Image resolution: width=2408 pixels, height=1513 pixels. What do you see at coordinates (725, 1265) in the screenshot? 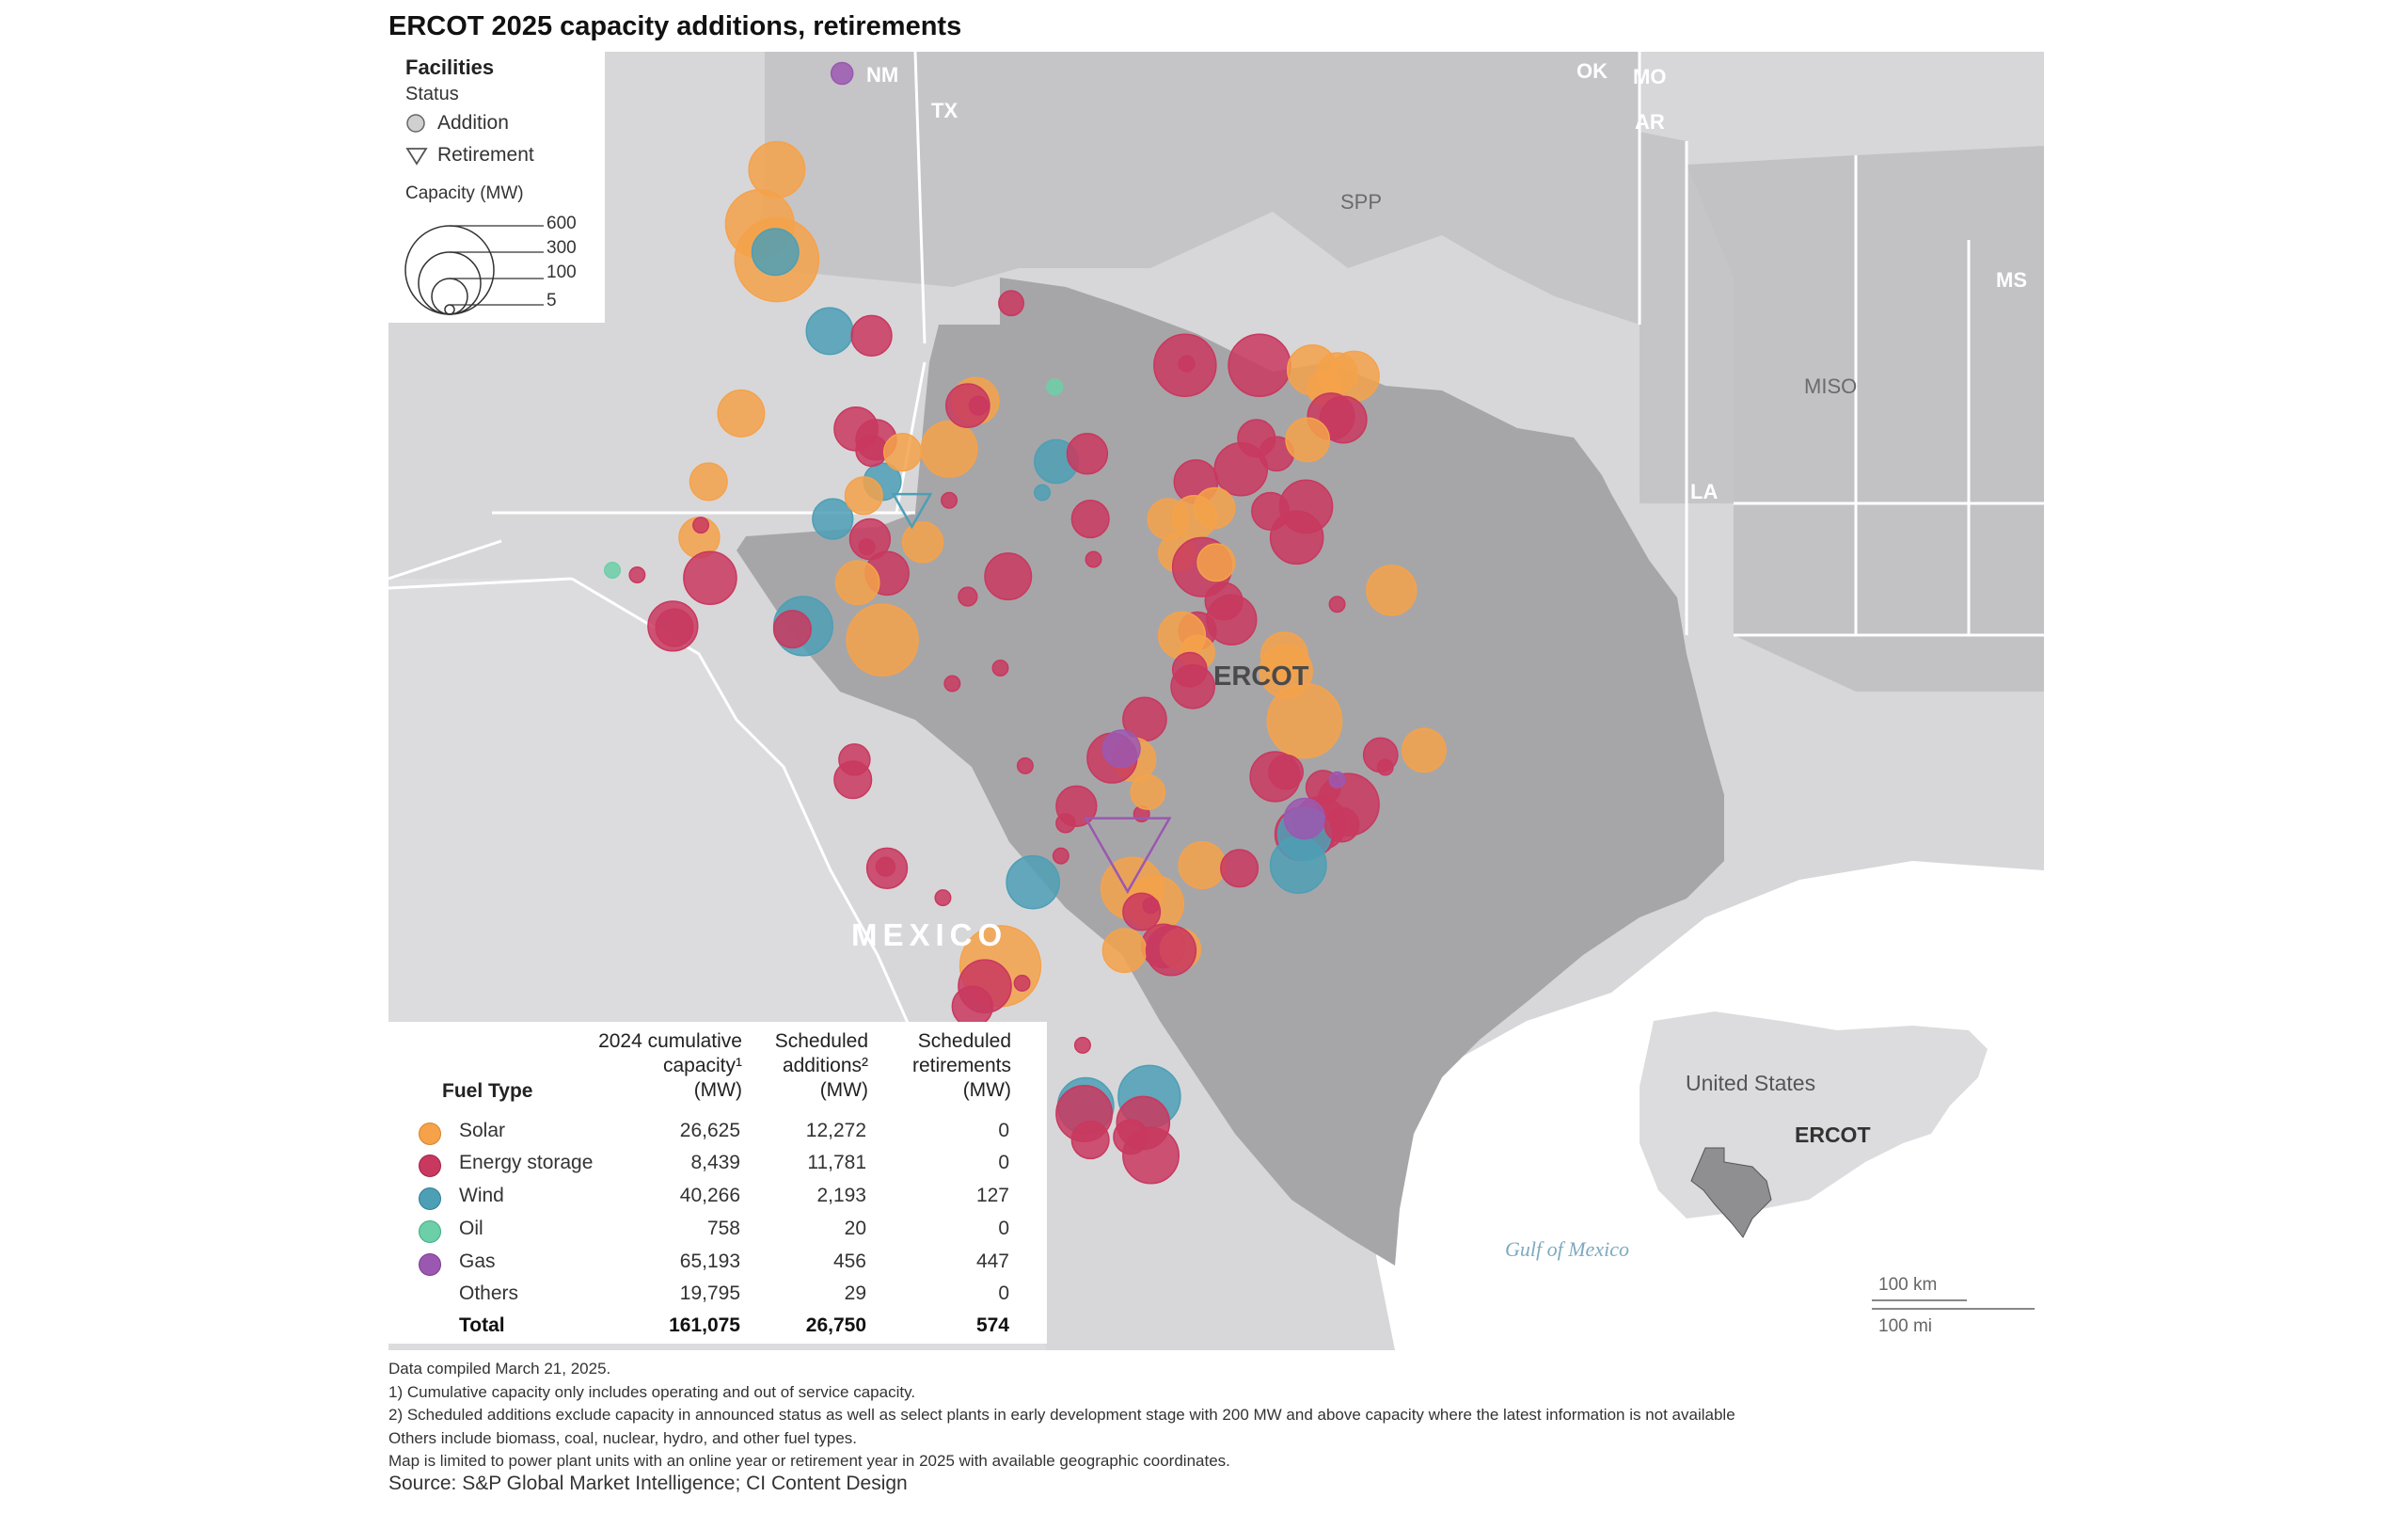
I see `table-row-gas: Gas 65,193 456 447` at bounding box center [725, 1265].